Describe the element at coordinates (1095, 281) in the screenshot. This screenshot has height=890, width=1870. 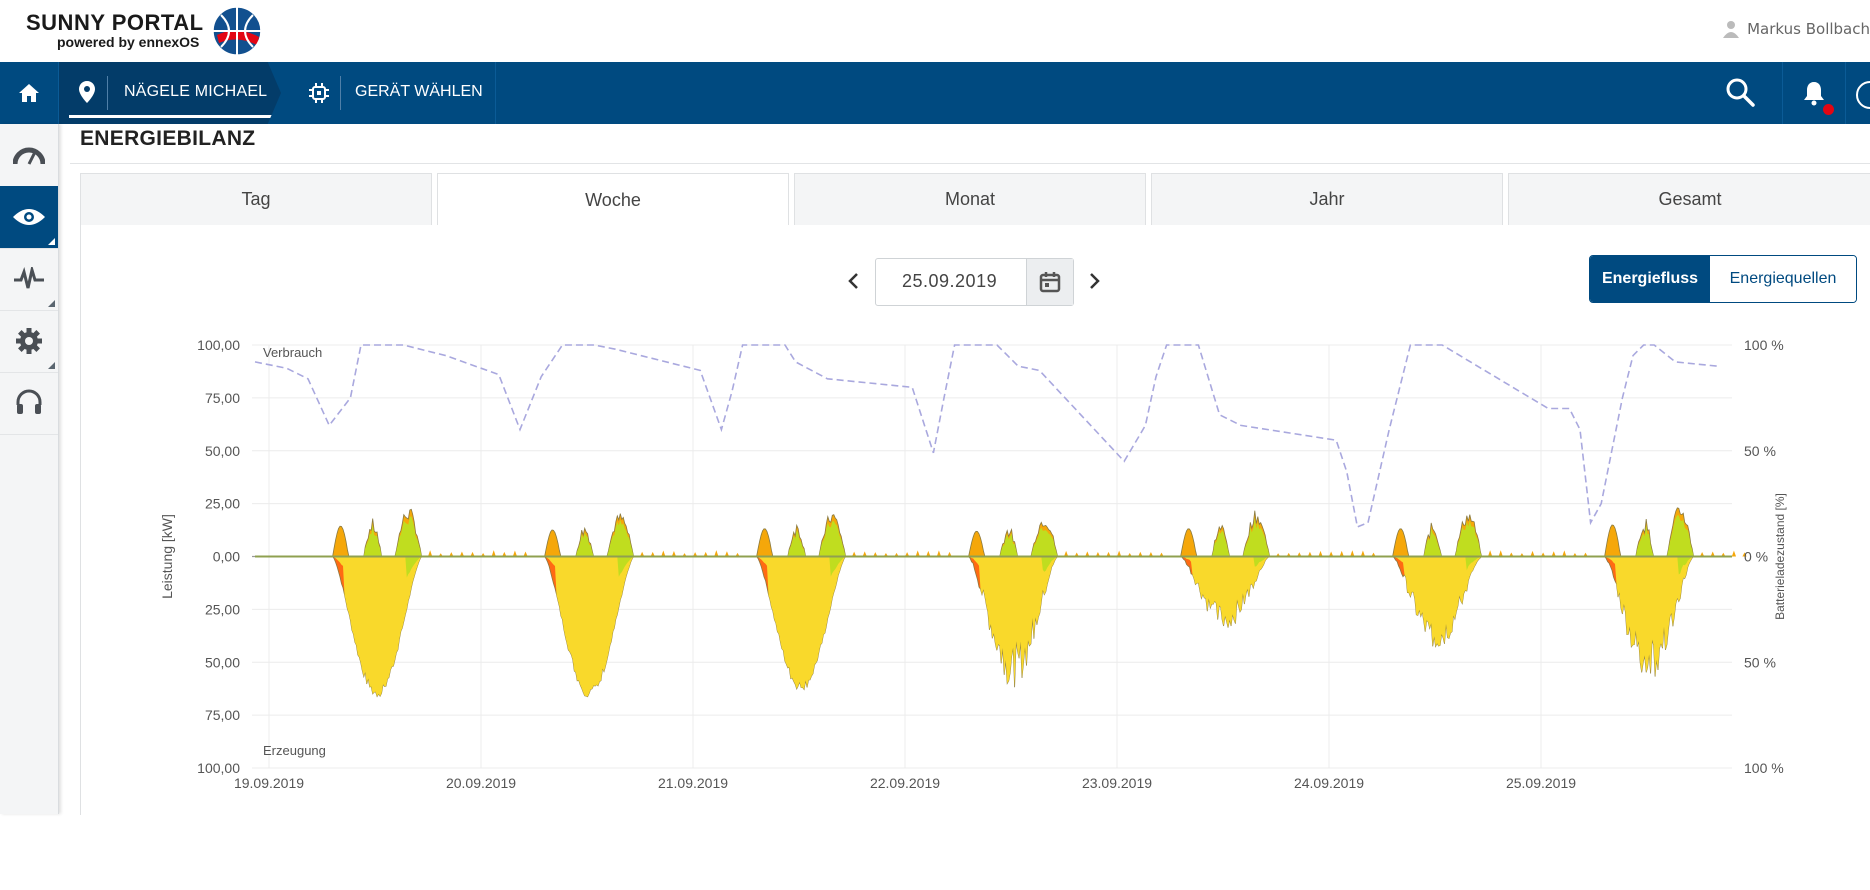
I see `chevron-right-icon` at that location.